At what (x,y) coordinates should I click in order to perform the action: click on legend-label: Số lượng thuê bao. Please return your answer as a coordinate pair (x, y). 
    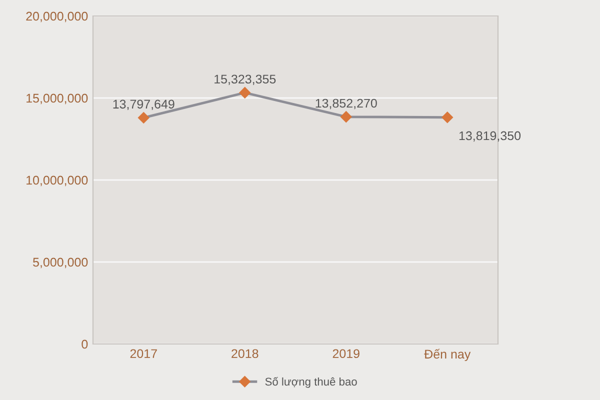
    Looking at the image, I should click on (311, 382).